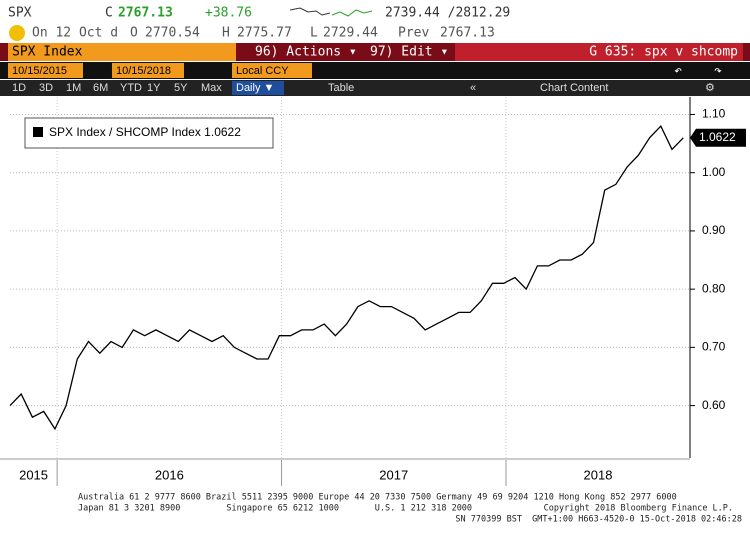 The height and width of the screenshot is (540, 750). What do you see at coordinates (473, 88) in the screenshot?
I see `collapse: «` at bounding box center [473, 88].